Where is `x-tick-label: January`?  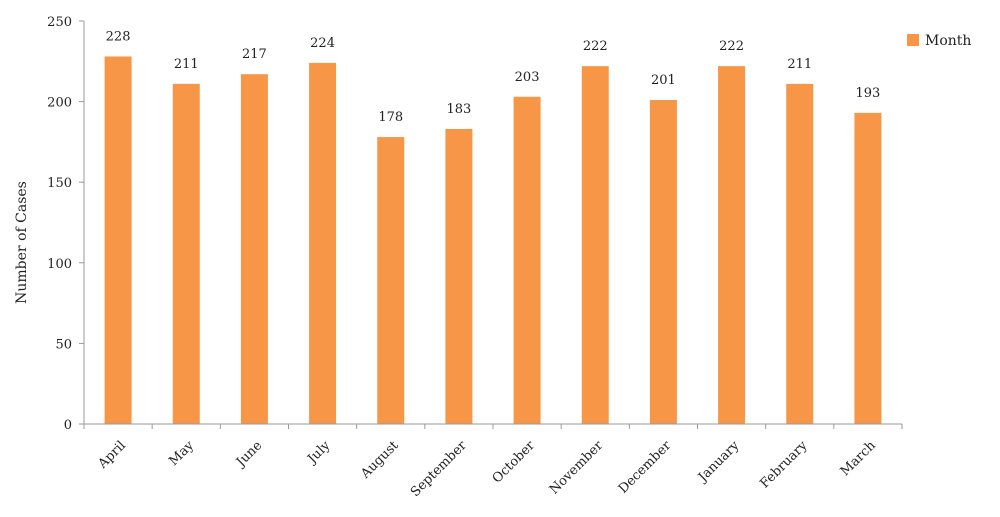 x-tick-label: January is located at coordinates (718, 462).